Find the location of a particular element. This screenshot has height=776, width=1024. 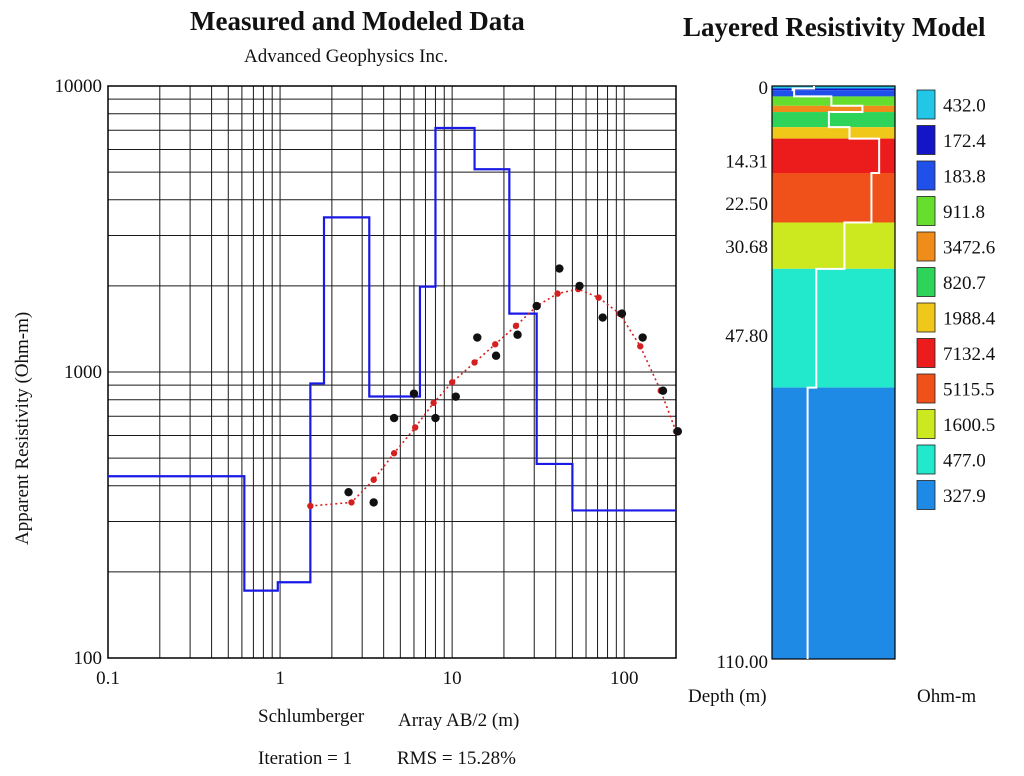

legend-value: 327.9 is located at coordinates (964, 496).